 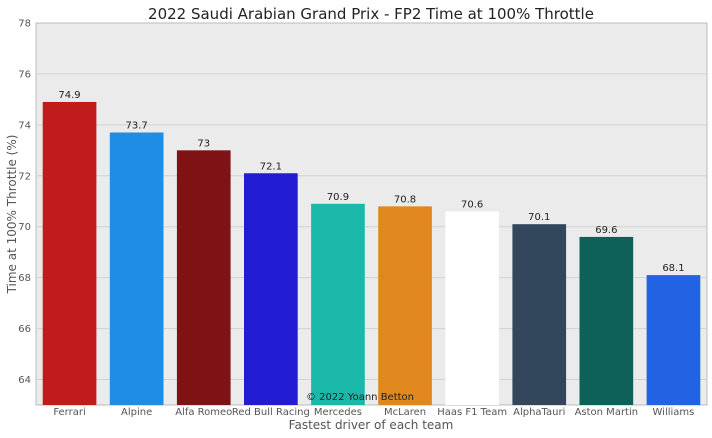 What do you see at coordinates (606, 230) in the screenshot?
I see `value-label: 69.6` at bounding box center [606, 230].